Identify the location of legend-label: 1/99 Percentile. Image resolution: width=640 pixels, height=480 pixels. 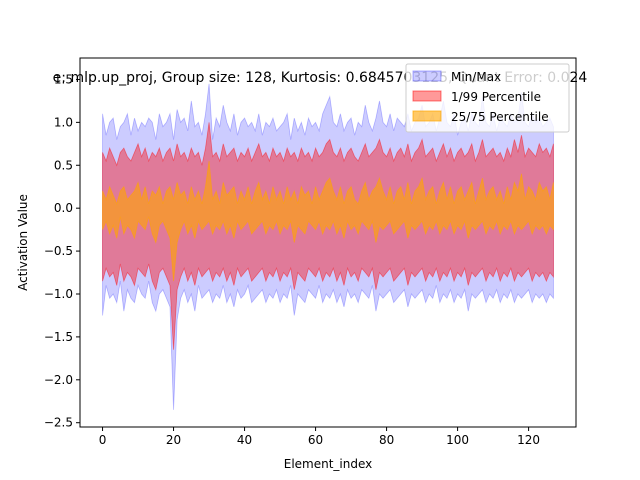
(496, 97).